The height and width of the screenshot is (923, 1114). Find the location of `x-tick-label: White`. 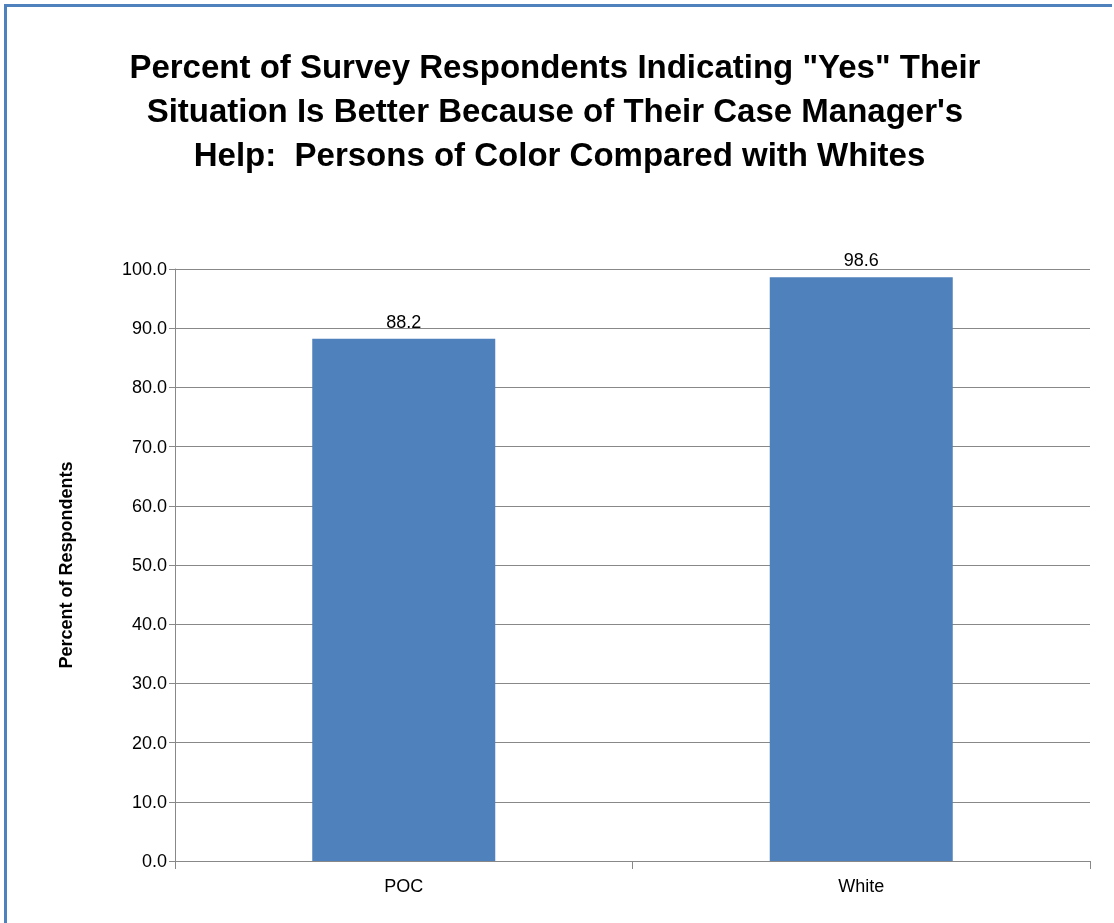

x-tick-label: White is located at coordinates (861, 886).